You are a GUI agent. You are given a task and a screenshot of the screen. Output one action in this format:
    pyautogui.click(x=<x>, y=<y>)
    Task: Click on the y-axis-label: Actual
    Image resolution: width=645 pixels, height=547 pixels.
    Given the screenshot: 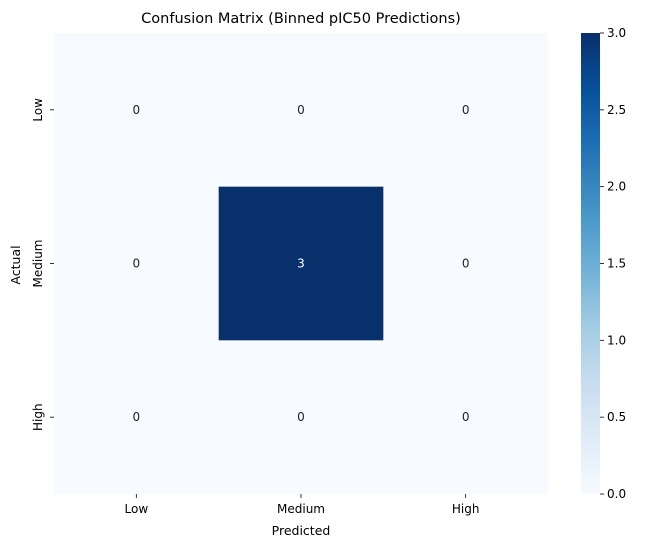 What is the action you would take?
    pyautogui.click(x=15, y=264)
    